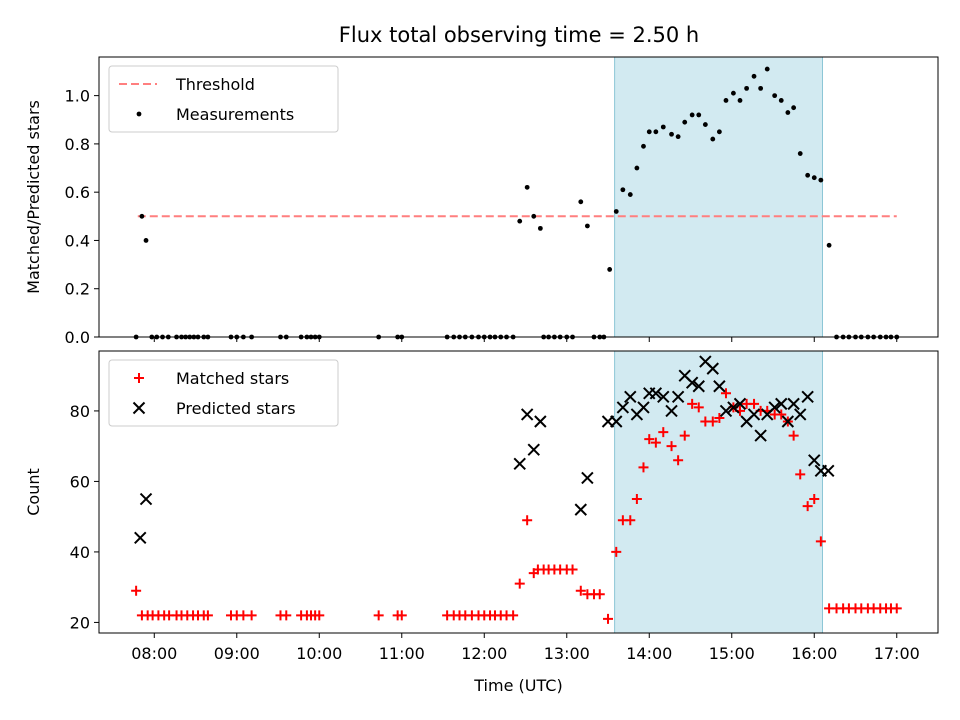 This screenshot has width=960, height=720. I want to click on legend: Matched stars Predicted stars, so click(223, 393).